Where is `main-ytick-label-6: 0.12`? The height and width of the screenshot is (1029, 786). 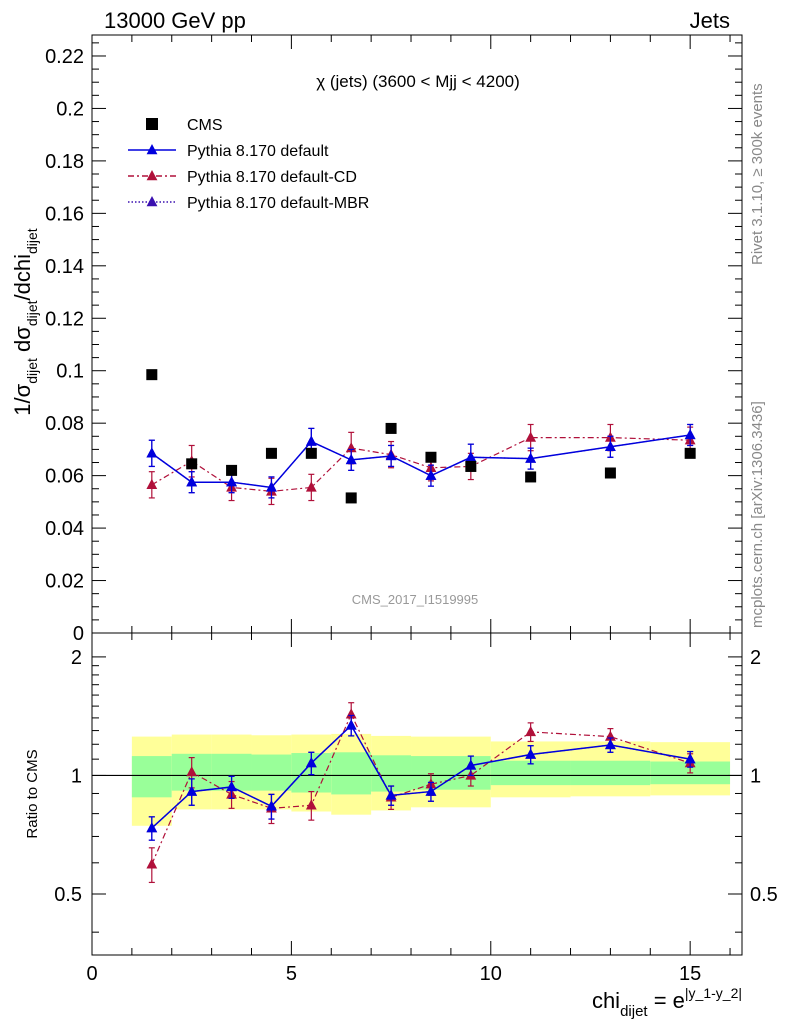
main-ytick-label-6: 0.12 is located at coordinates (64, 319).